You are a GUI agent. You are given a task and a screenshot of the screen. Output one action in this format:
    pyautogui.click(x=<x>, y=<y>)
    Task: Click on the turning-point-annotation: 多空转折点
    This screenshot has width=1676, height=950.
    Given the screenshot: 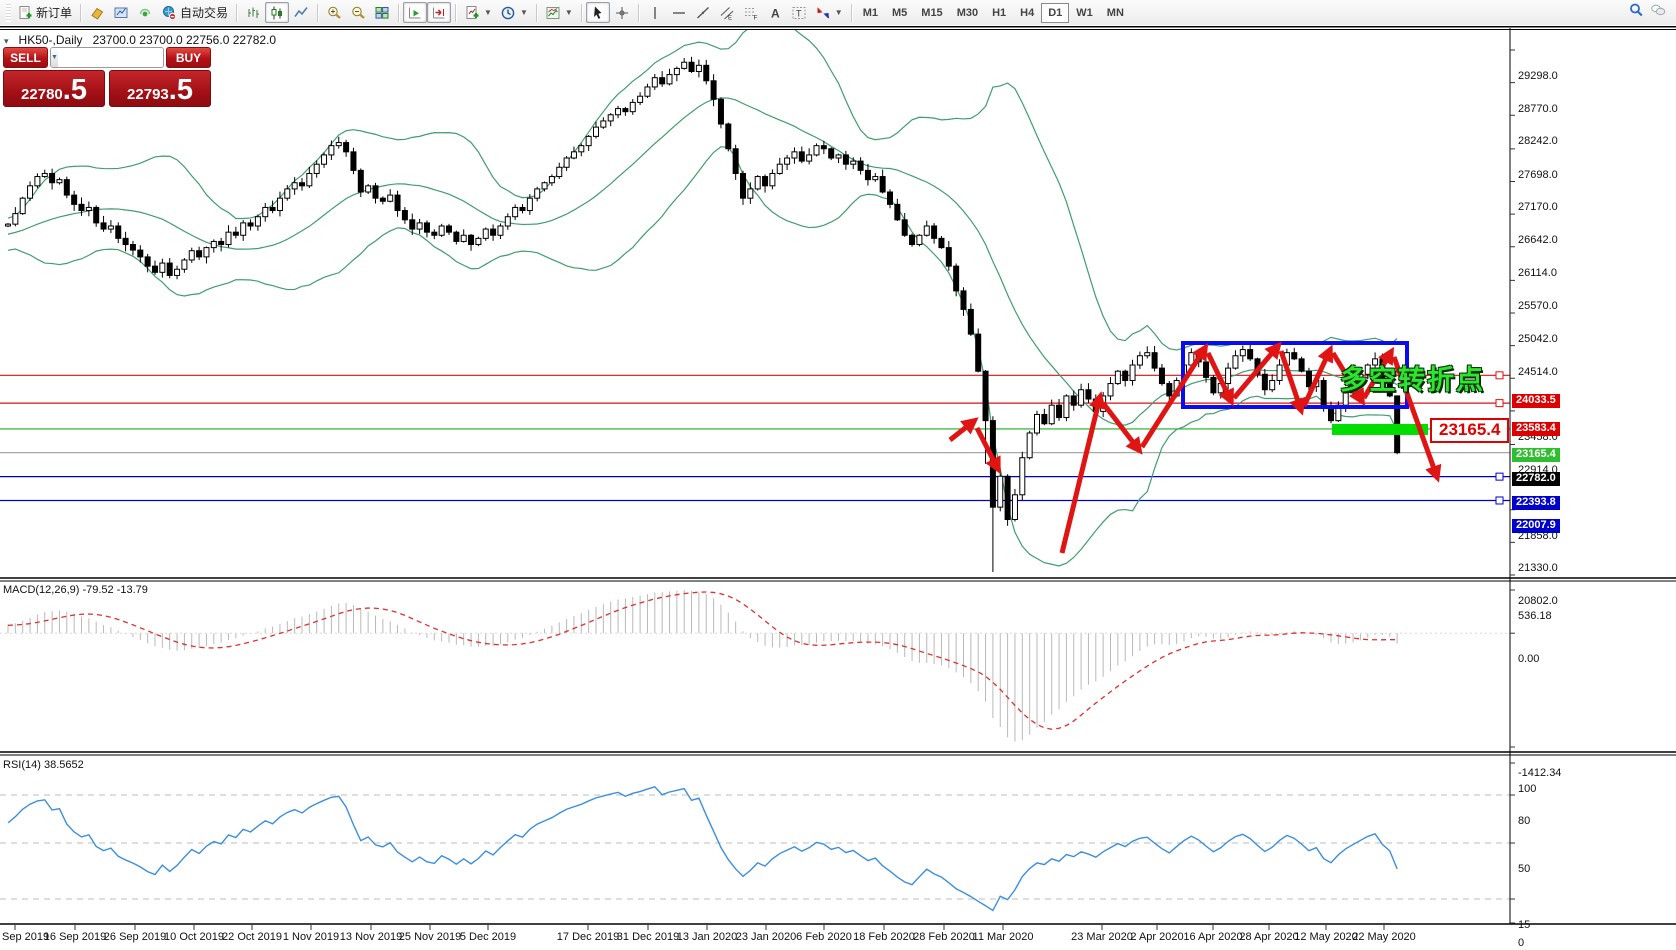 What is the action you would take?
    pyautogui.click(x=1412, y=380)
    